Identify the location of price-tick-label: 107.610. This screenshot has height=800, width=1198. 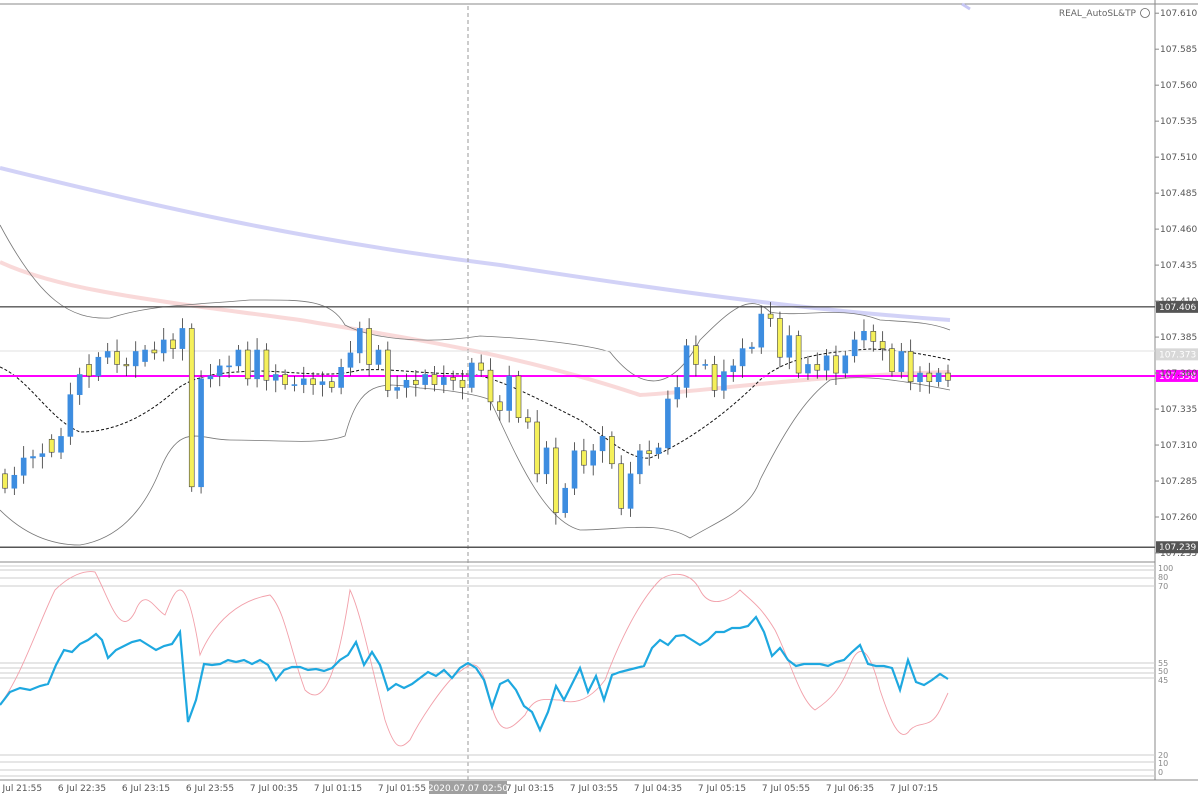
(1178, 14).